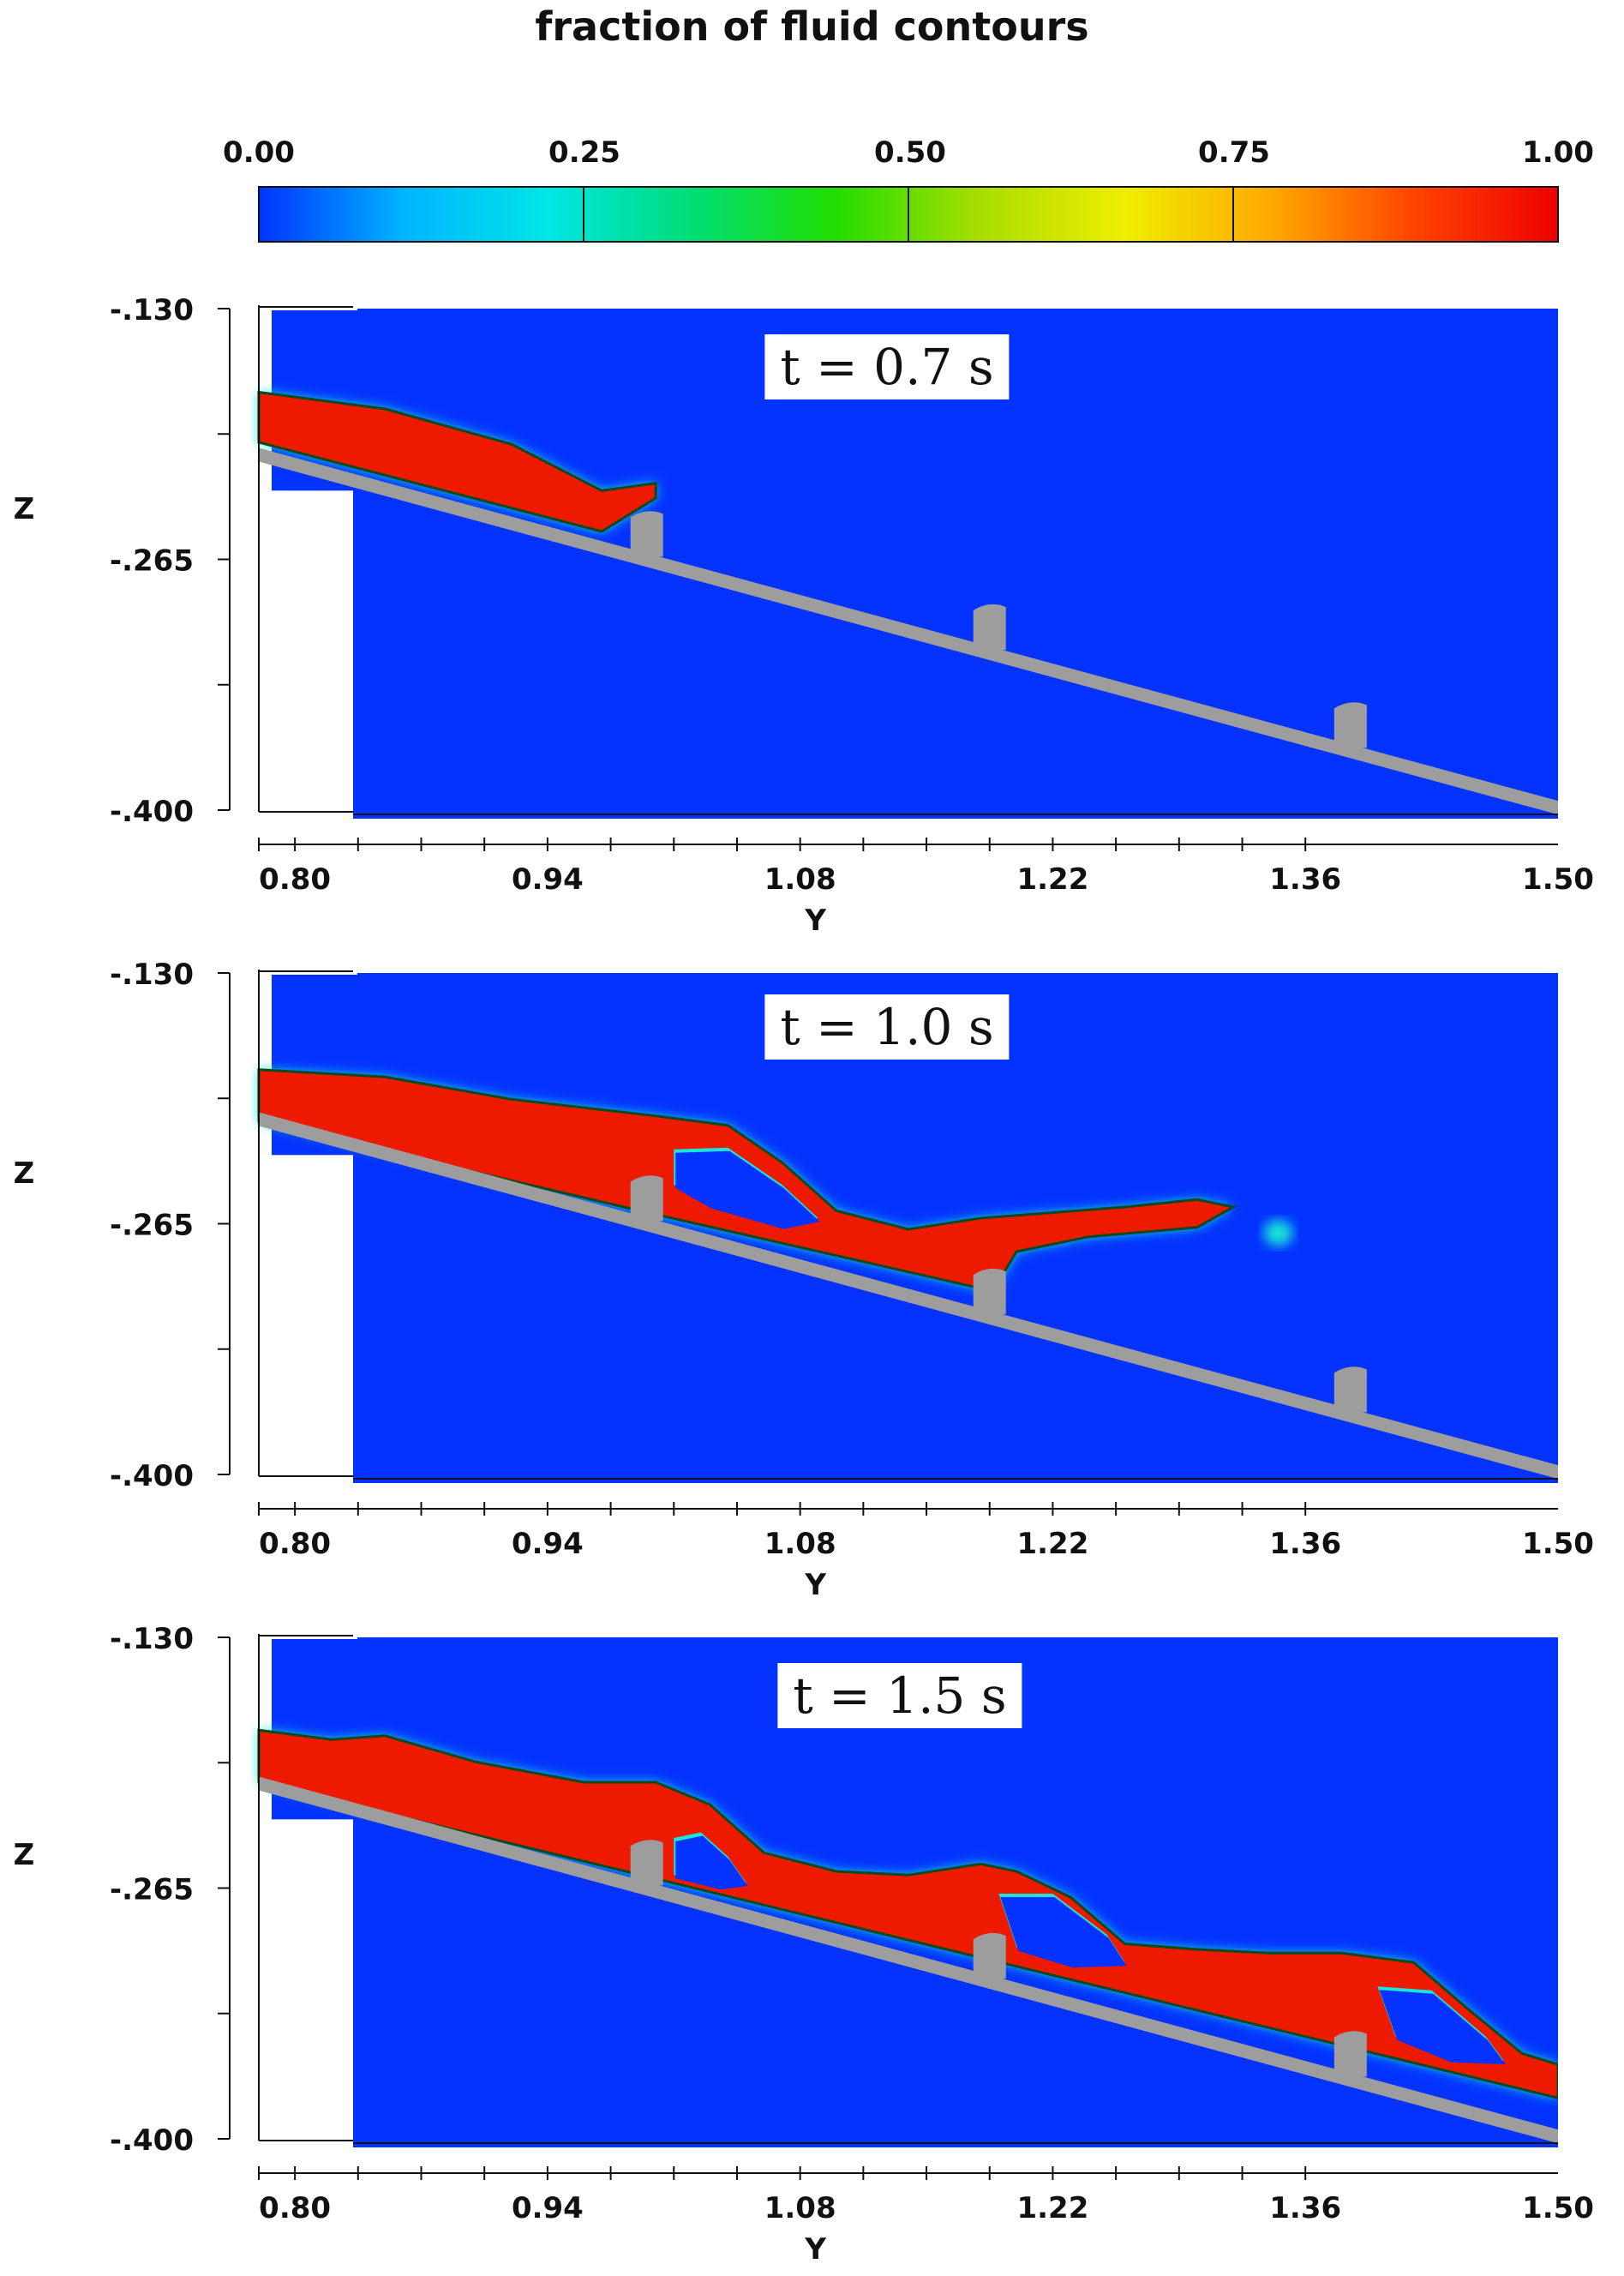  Describe the element at coordinates (1278, 1233) in the screenshot. I see `spray-droplet` at that location.